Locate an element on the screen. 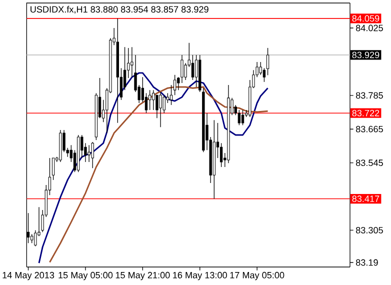 The width and height of the screenshot is (391, 285). y-tick-label: 83.665 is located at coordinates (369, 129).